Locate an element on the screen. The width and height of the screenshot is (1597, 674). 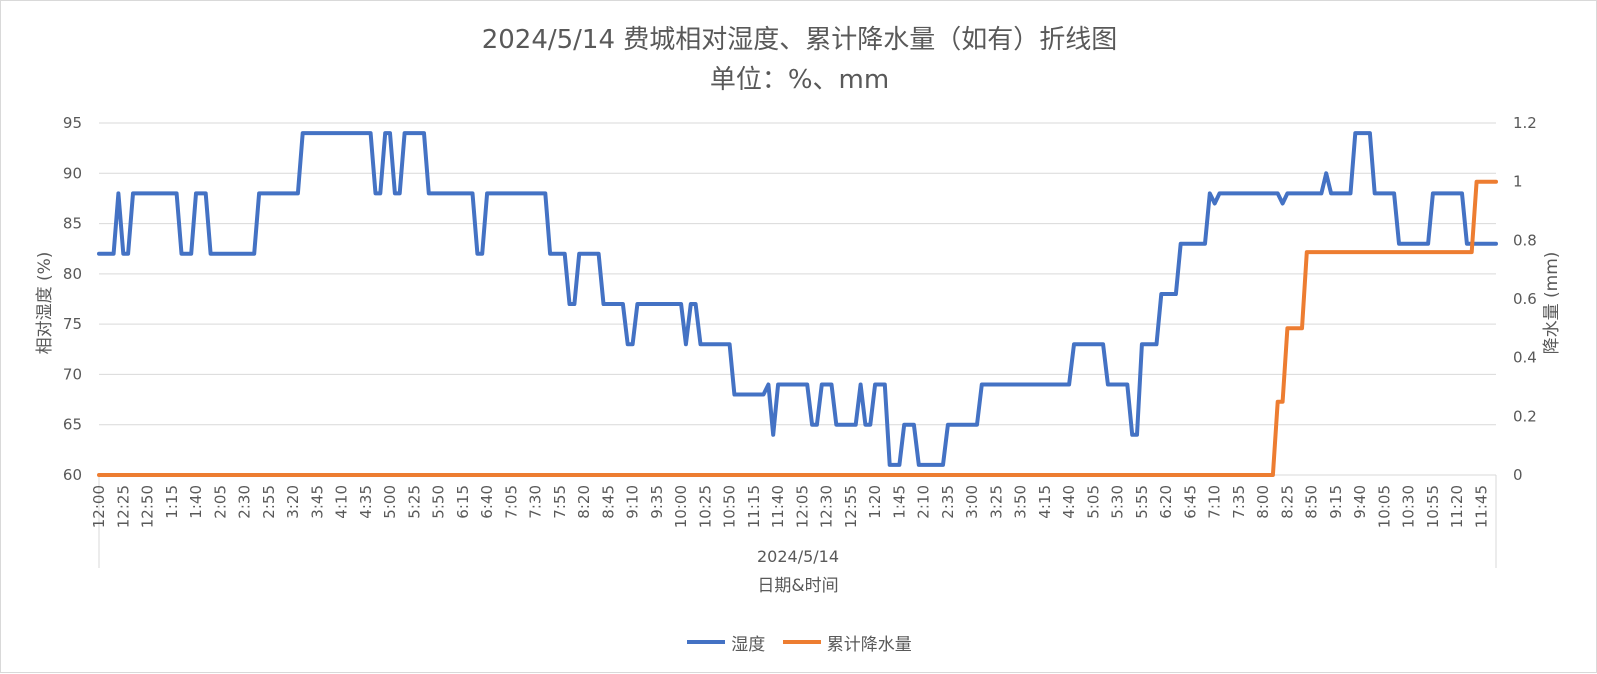
x-tick-label-56: 11:20 is located at coordinates (1457, 506).